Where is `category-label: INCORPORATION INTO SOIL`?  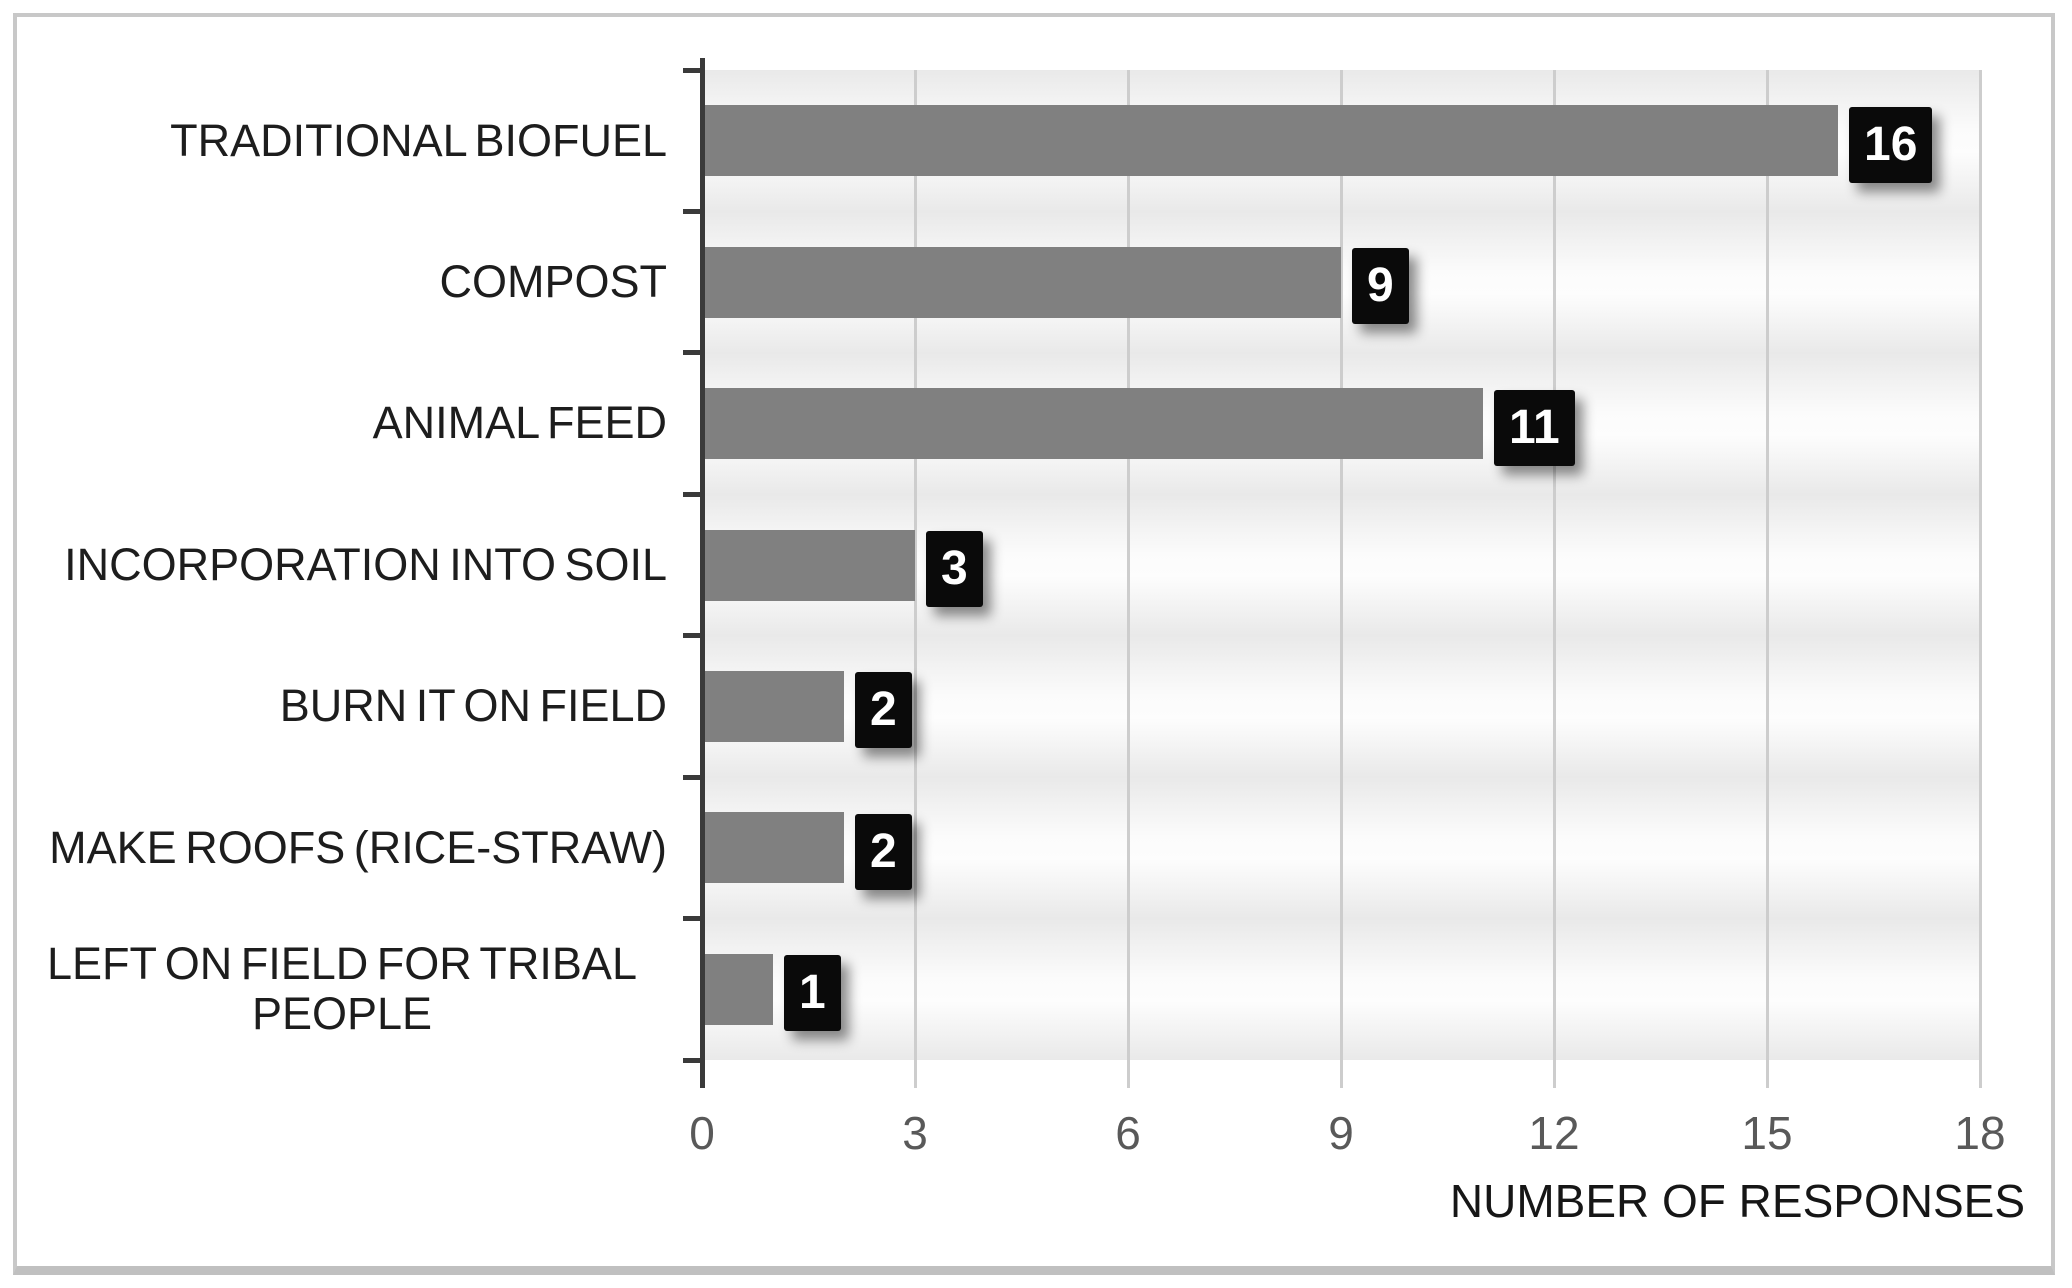 category-label: INCORPORATION INTO SOIL is located at coordinates (342, 564).